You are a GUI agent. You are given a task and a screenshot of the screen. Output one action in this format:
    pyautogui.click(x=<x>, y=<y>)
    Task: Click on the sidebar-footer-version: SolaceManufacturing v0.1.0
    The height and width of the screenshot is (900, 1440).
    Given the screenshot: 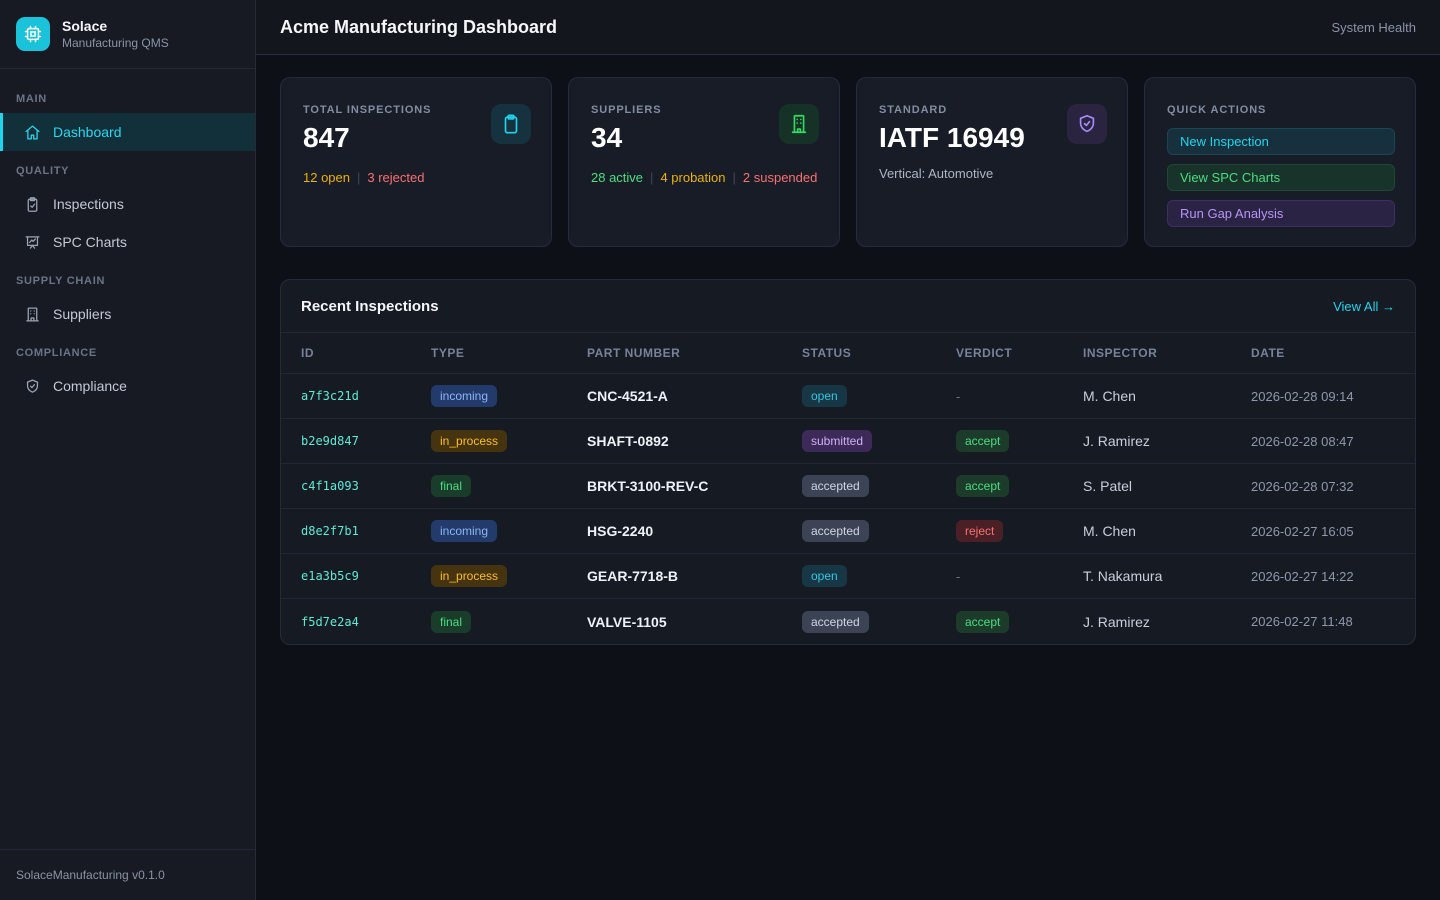 What is the action you would take?
    pyautogui.click(x=127, y=874)
    